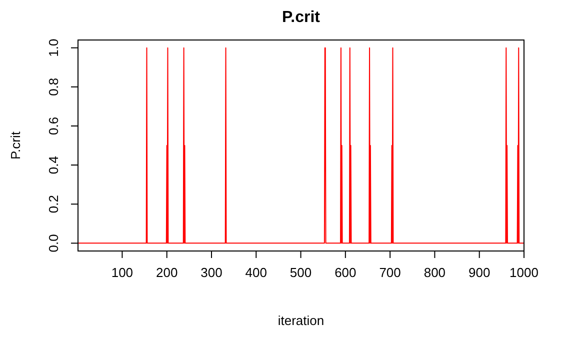 This screenshot has width=565, height=349. I want to click on chart-title: P.crit, so click(301, 17).